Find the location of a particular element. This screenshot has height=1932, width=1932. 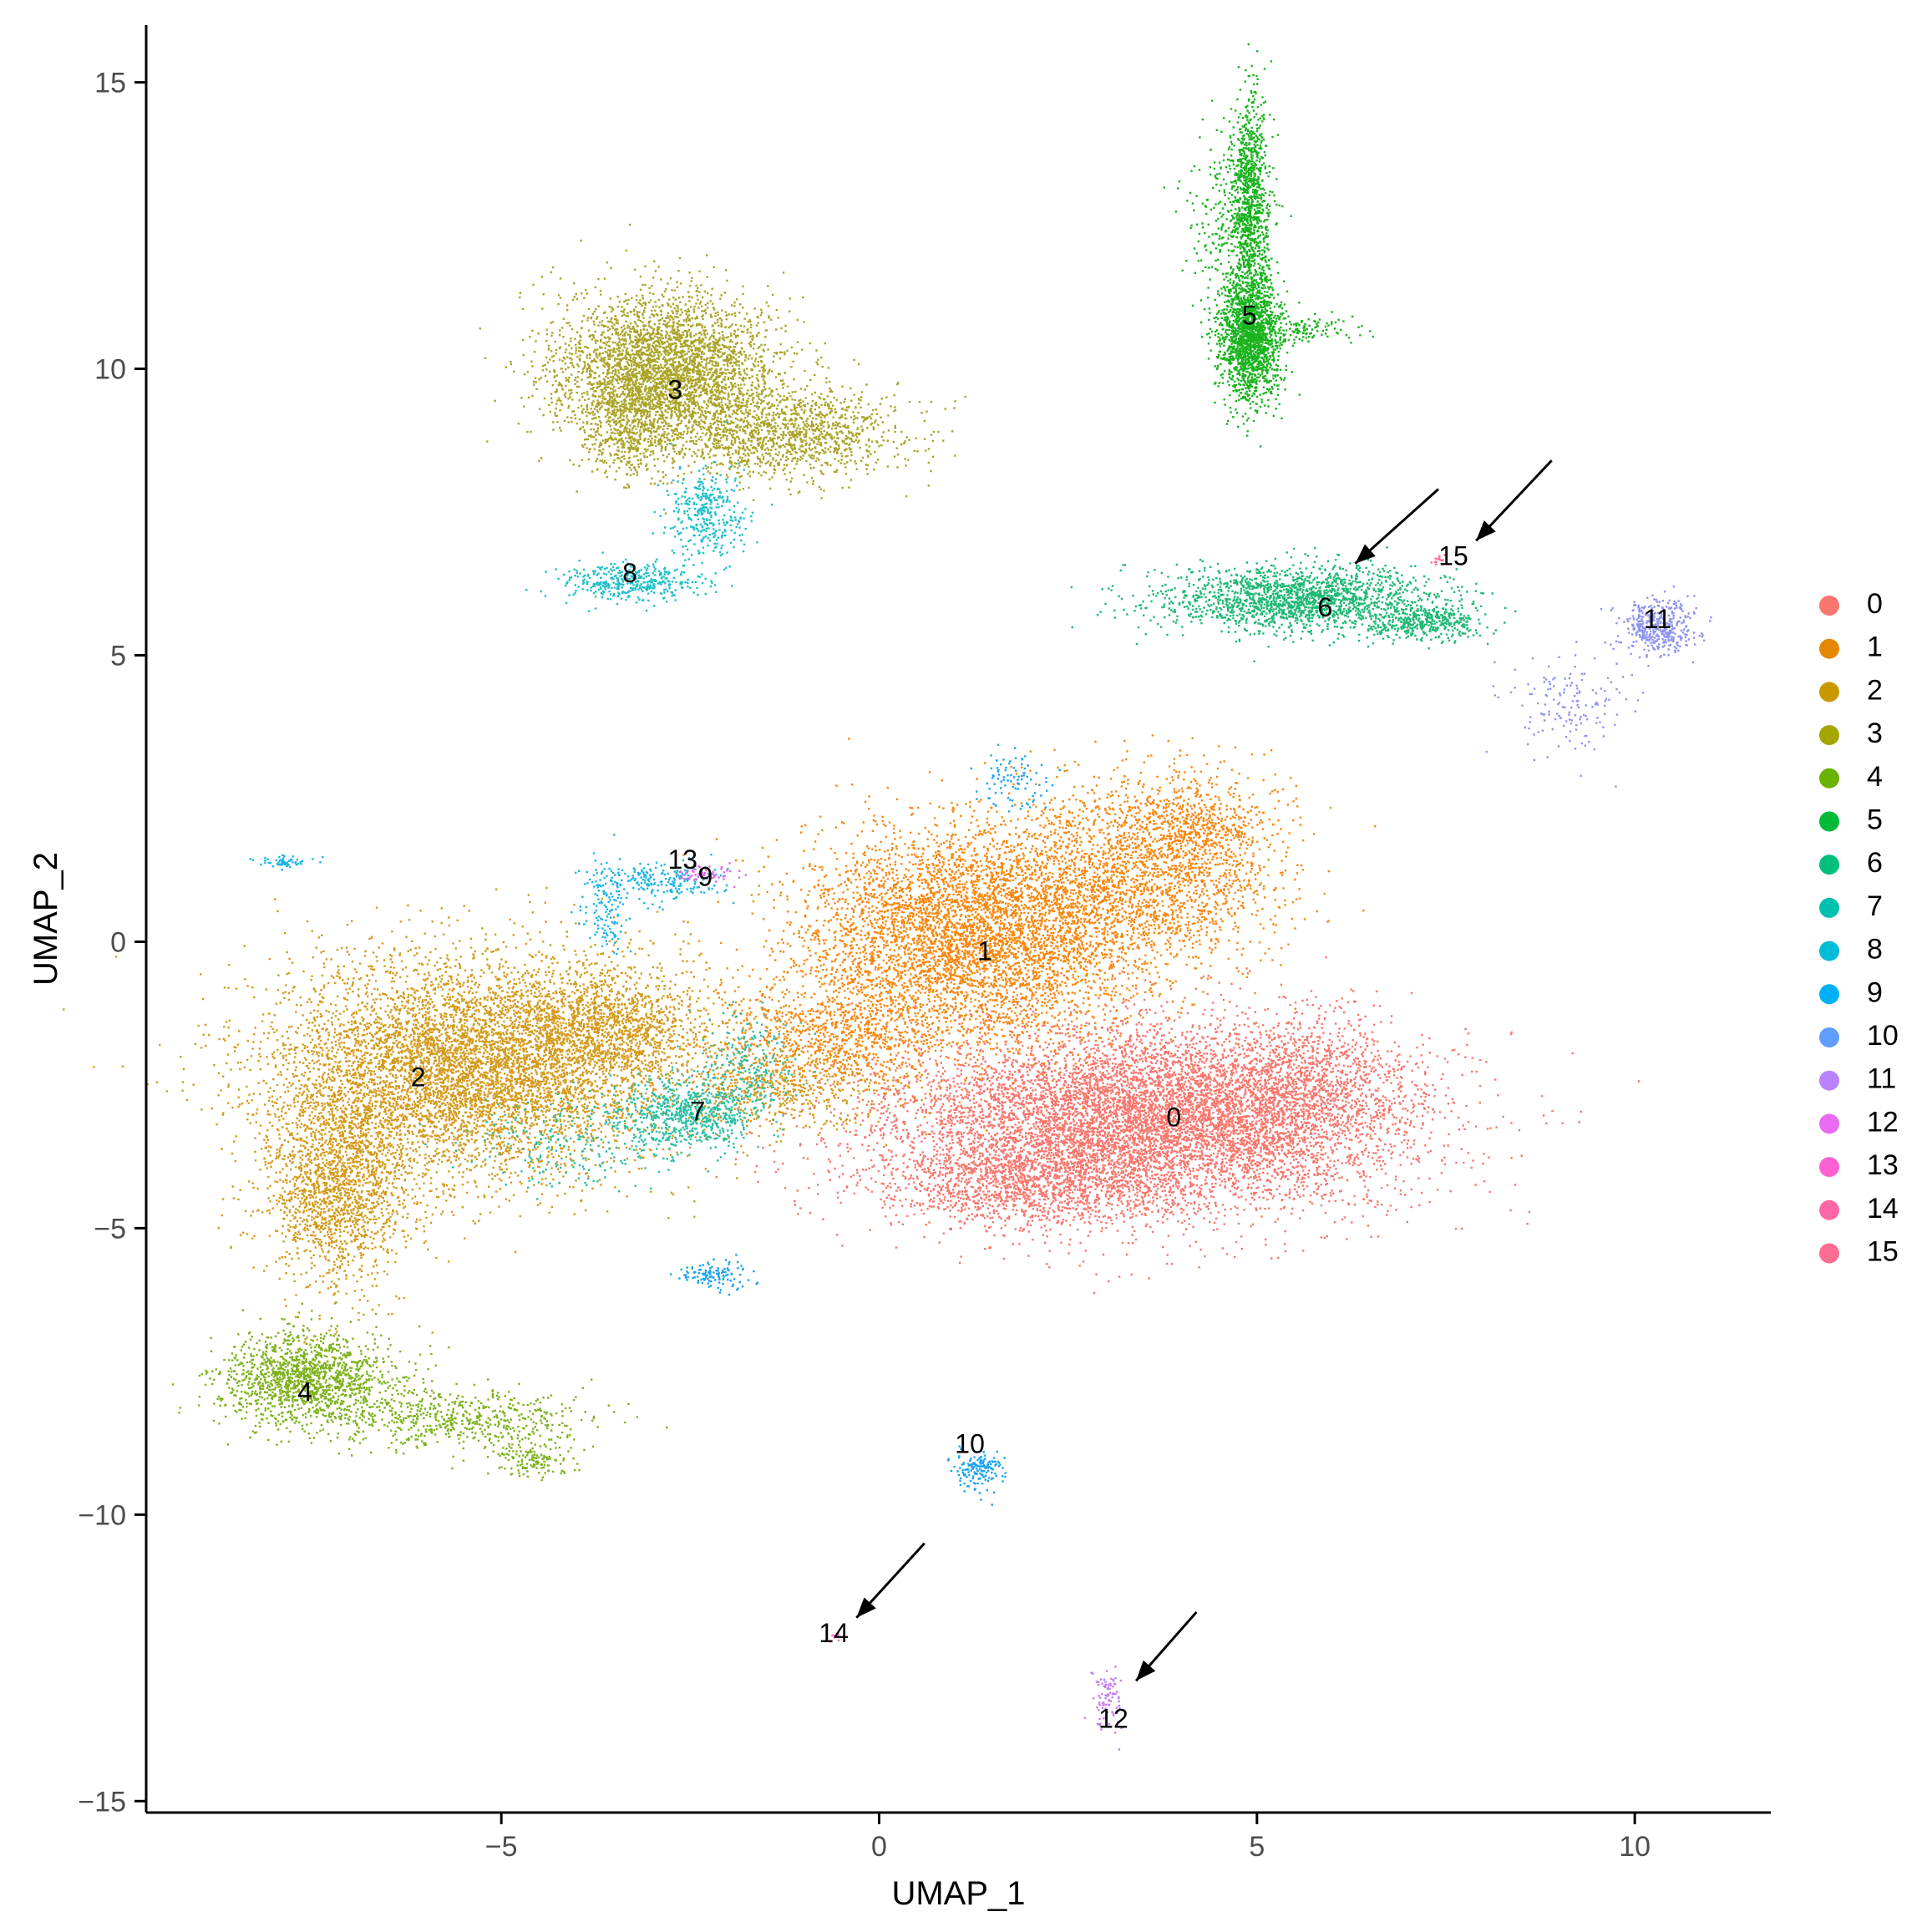

y-tick-label-6: 15 is located at coordinates (110, 83).